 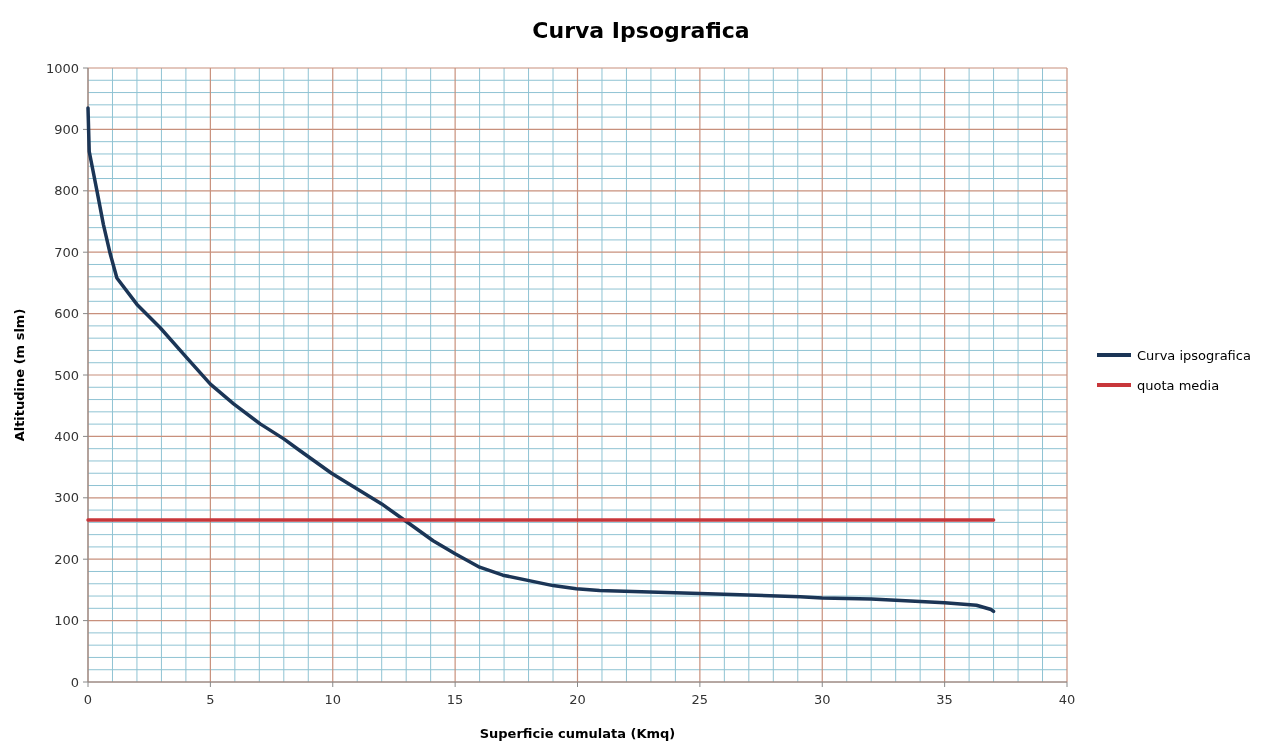 I want to click on y-tick-label: 200, so click(x=66, y=559).